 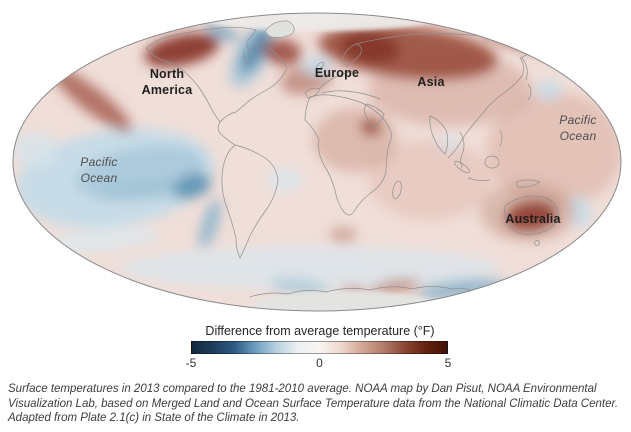 I want to click on legend-tick-mid: 0, so click(x=319, y=363).